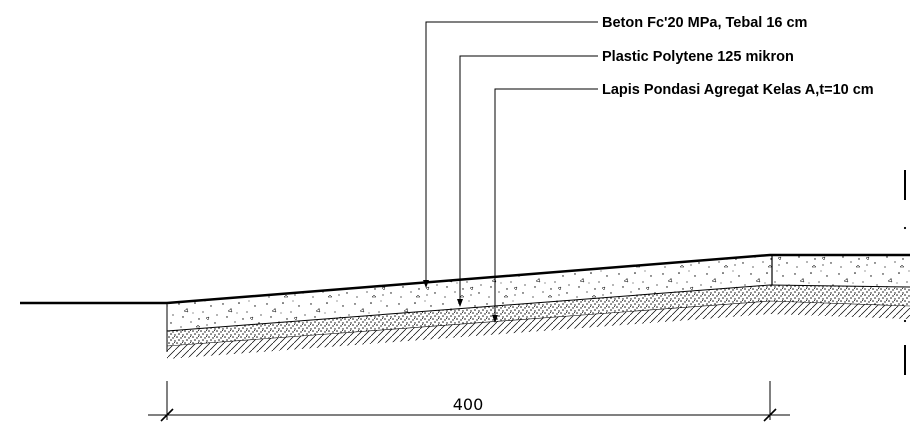  Describe the element at coordinates (538, 323) in the screenshot. I see `aggregate-bottom-edge` at that location.